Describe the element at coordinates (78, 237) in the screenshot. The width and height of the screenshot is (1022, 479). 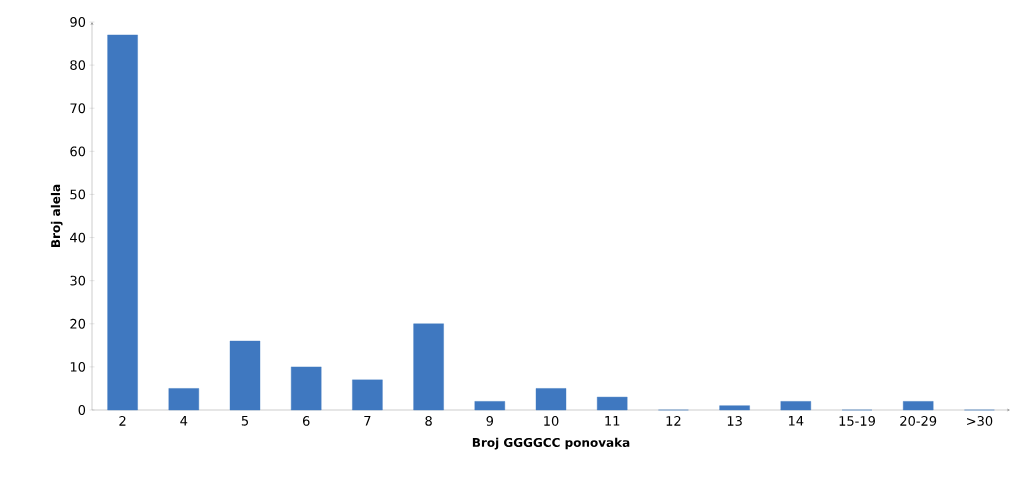
I see `y-tick-label: 40` at that location.